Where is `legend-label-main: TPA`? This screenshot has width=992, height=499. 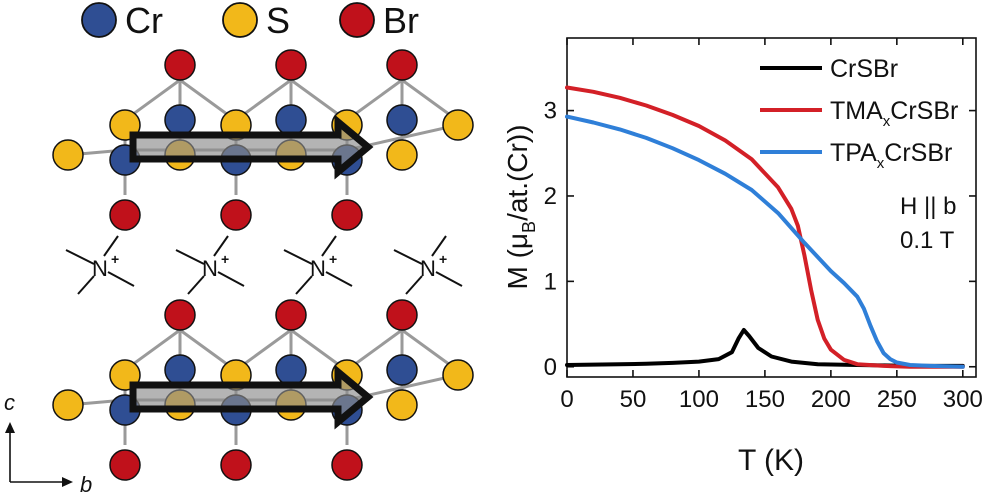 legend-label-main: TPA is located at coordinates (853, 153).